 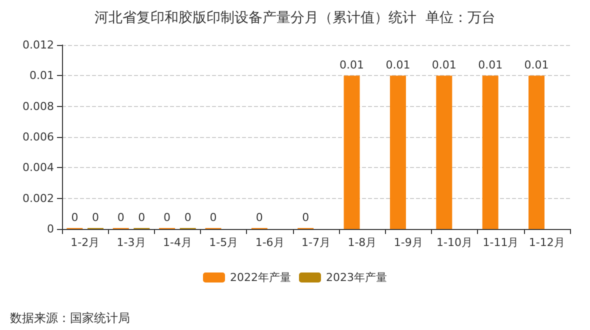 I want to click on x-tick-label: 1-2月, so click(x=85, y=242).